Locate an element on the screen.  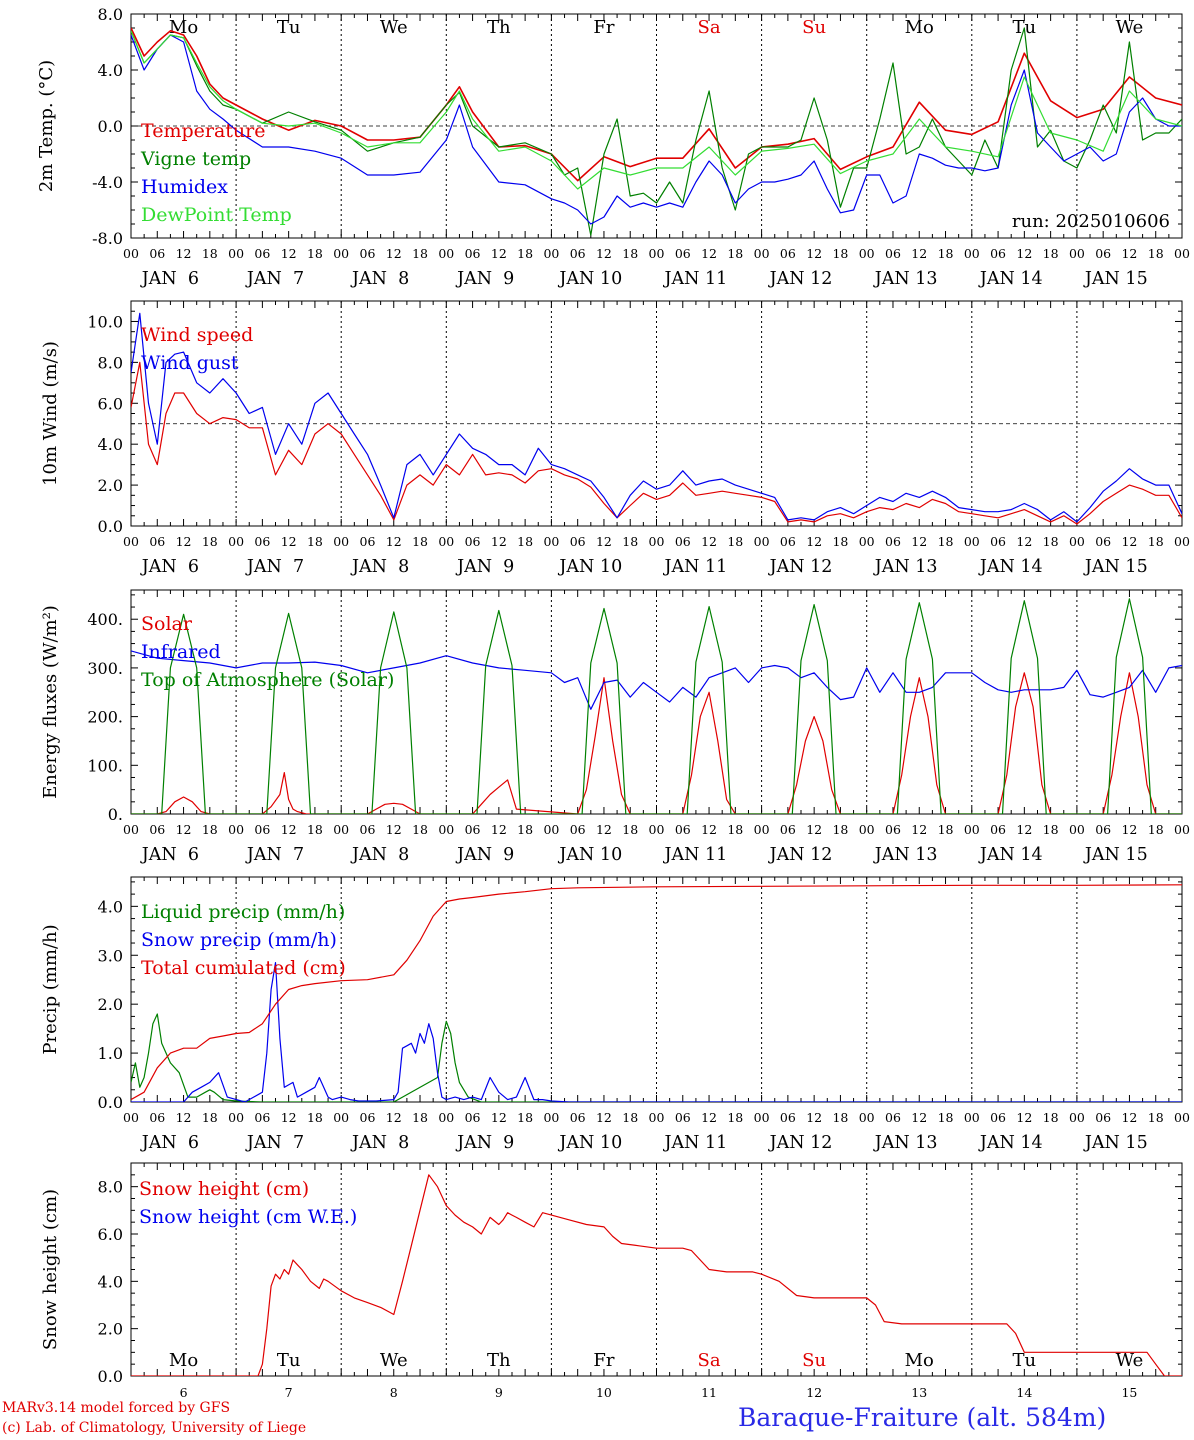
series-line-total-cumulated-cm is located at coordinates (656, 992).